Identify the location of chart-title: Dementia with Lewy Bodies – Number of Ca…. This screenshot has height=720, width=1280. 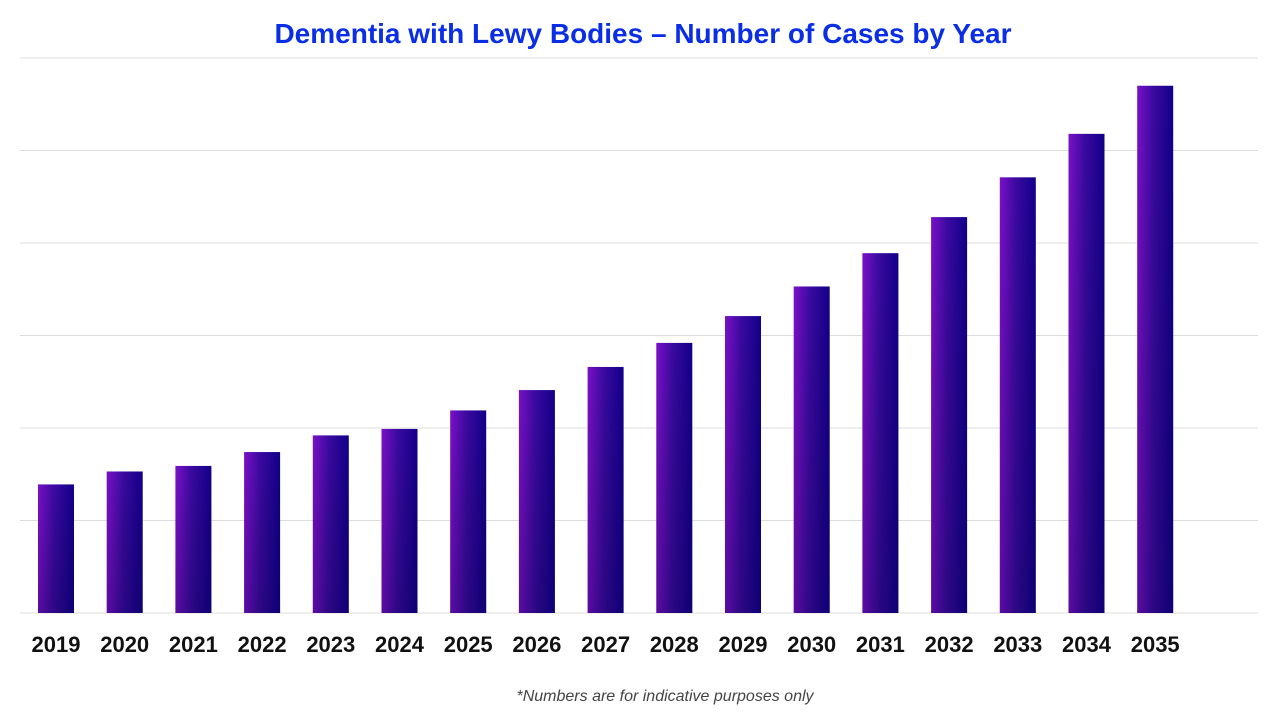
(643, 33).